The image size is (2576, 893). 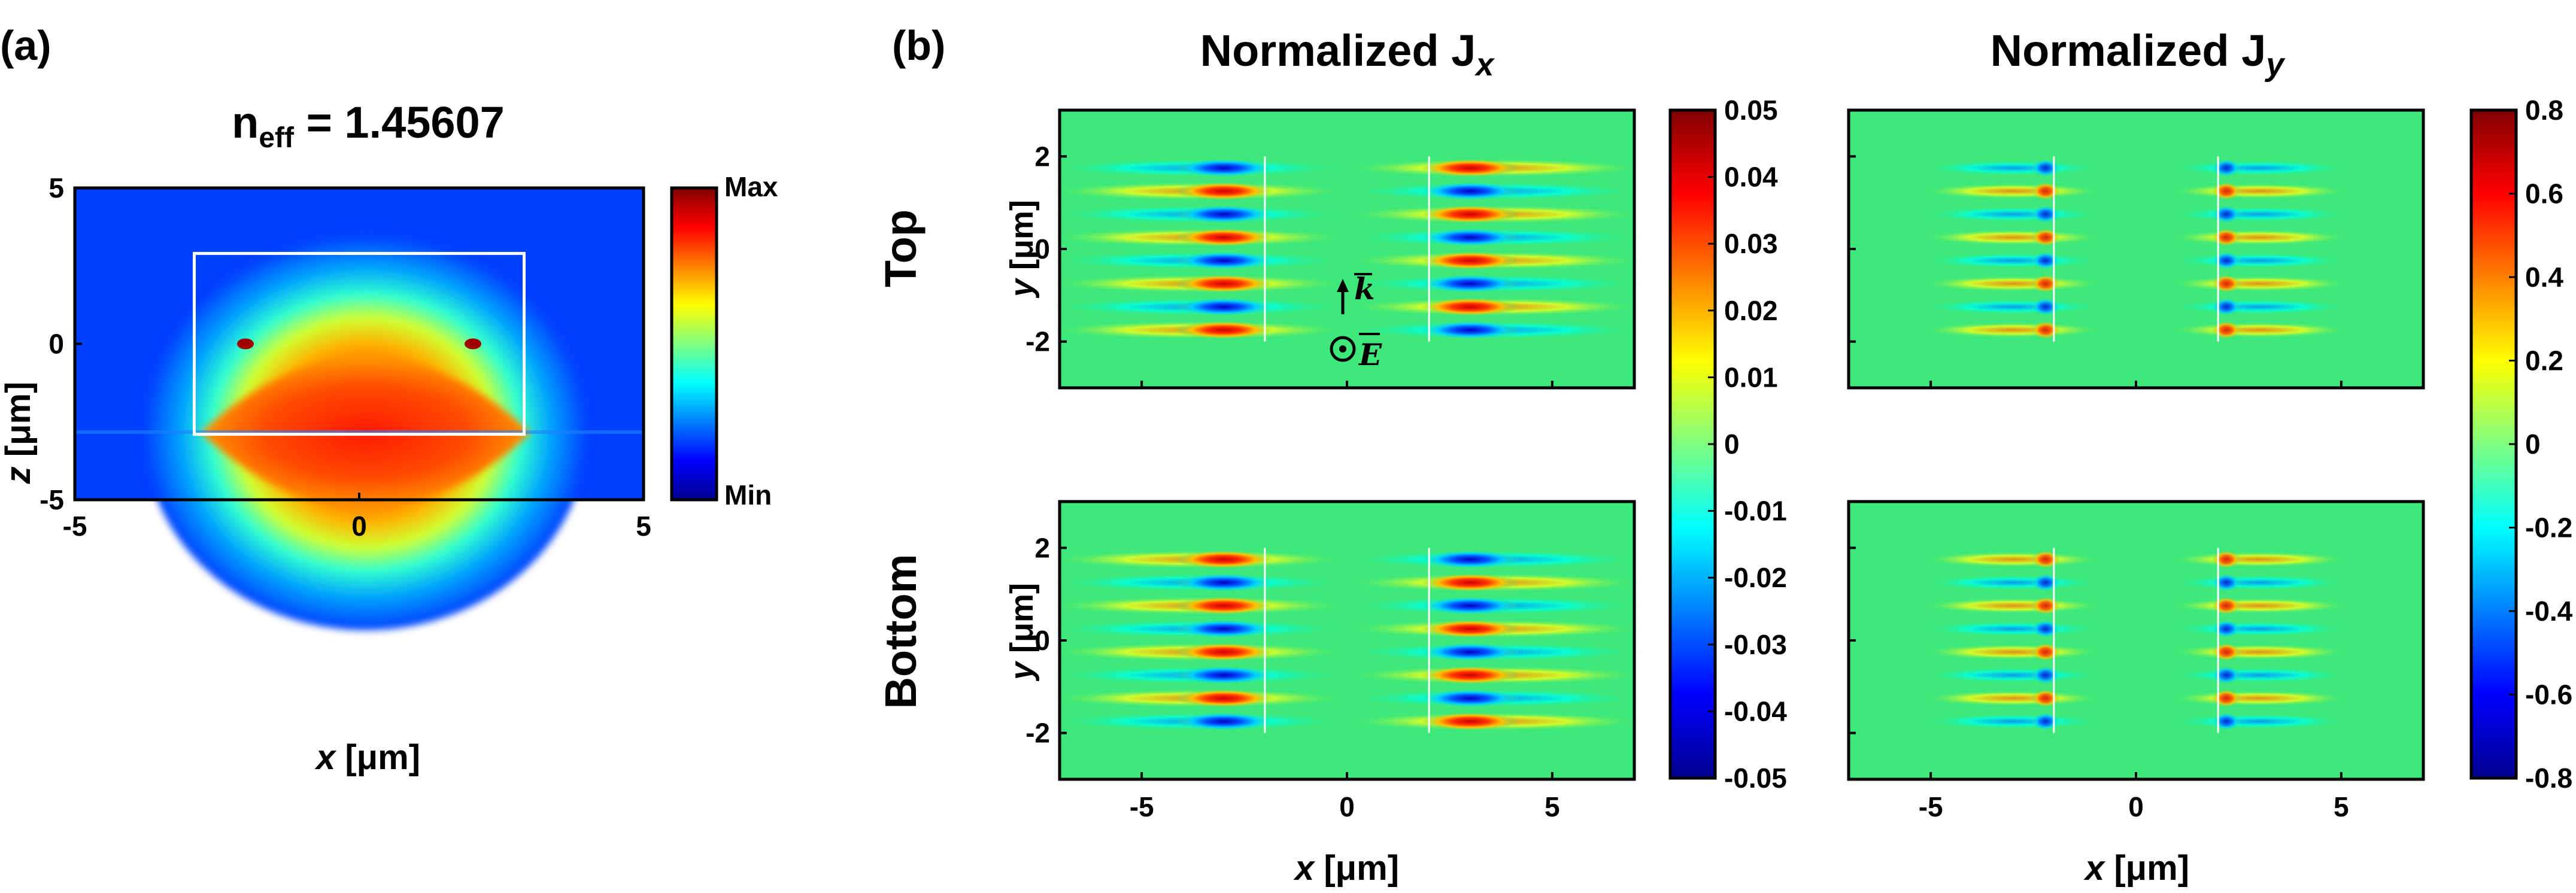 What do you see at coordinates (724, 341) in the screenshot?
I see `mode-colorbar: Max Min` at bounding box center [724, 341].